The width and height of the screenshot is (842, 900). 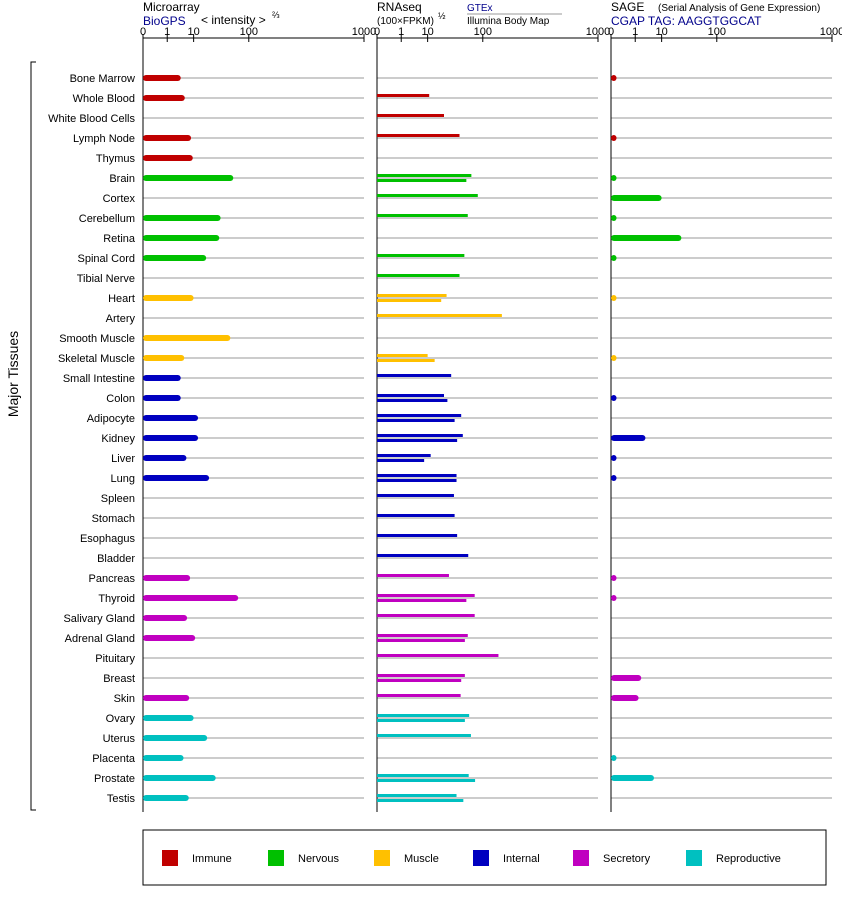 What do you see at coordinates (611, 32) in the screenshot?
I see `x-tick-label: 0` at bounding box center [611, 32].